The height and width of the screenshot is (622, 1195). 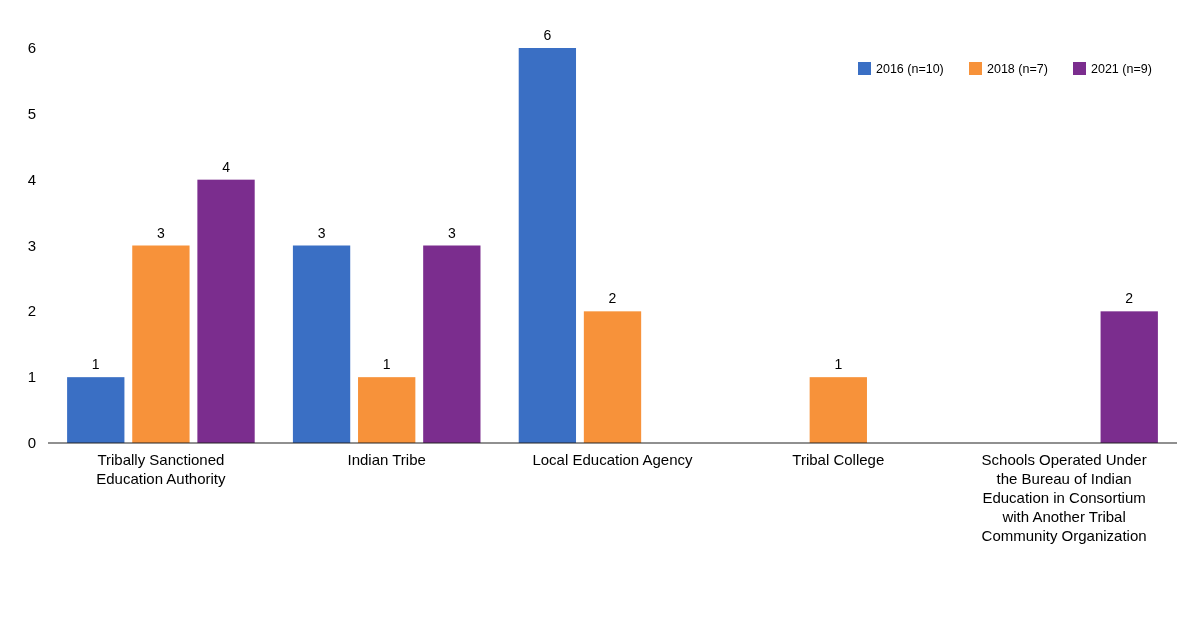 What do you see at coordinates (547, 35) in the screenshot?
I see `data-label: 6` at bounding box center [547, 35].